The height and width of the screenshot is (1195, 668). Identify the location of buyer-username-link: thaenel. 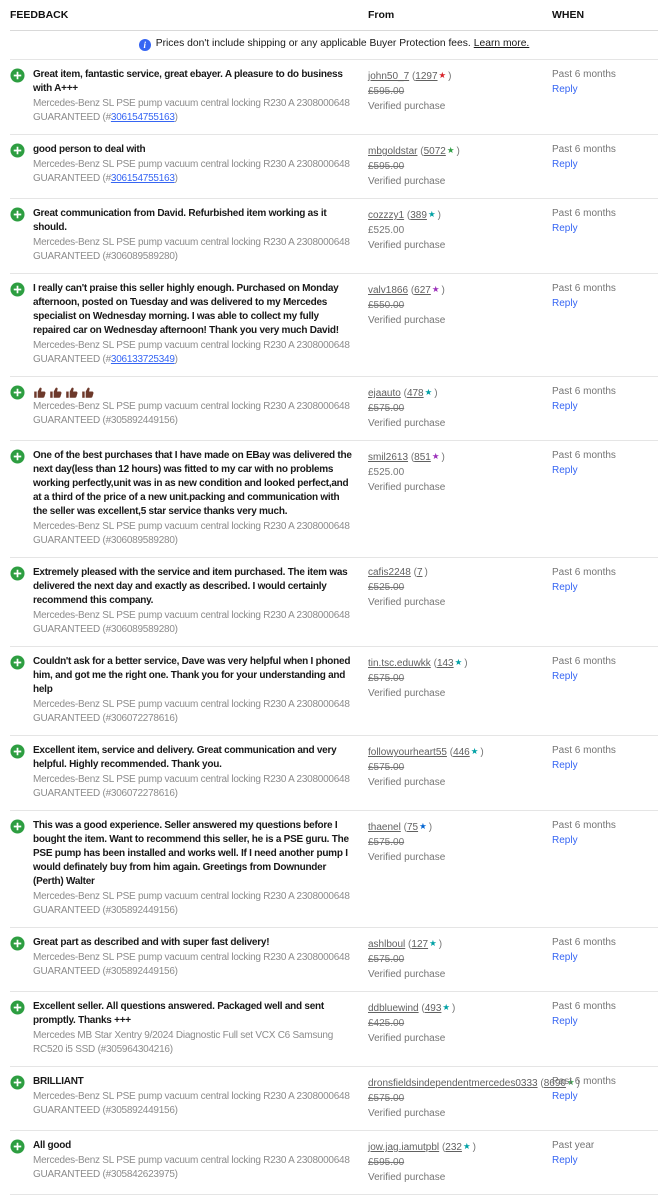
(384, 827).